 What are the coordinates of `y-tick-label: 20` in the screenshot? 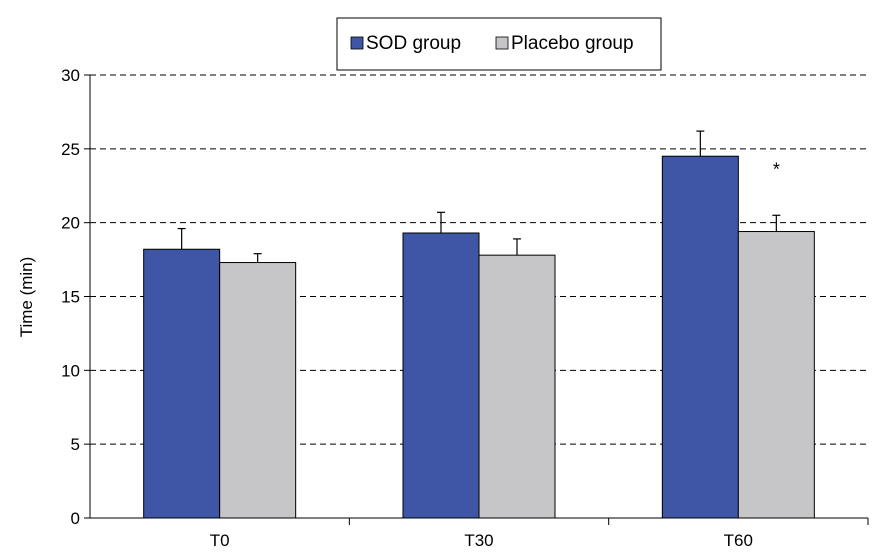 It's located at (70, 223).